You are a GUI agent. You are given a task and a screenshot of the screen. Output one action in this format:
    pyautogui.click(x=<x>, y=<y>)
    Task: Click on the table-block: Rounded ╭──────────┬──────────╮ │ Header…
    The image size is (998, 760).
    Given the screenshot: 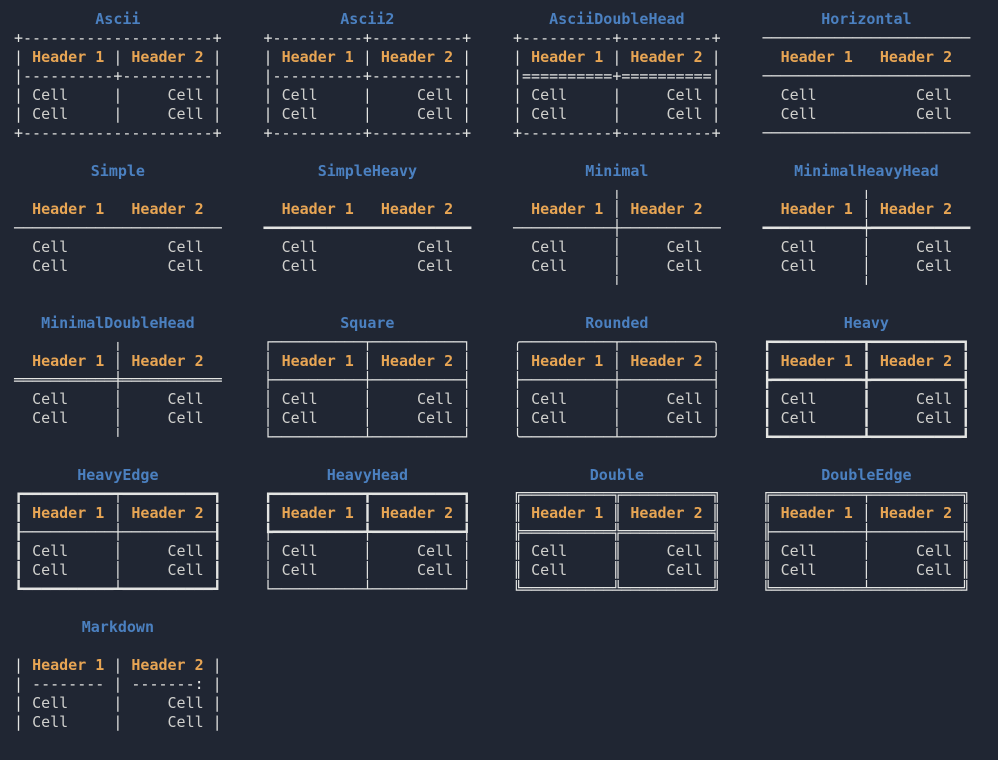 What is the action you would take?
    pyautogui.click(x=624, y=380)
    